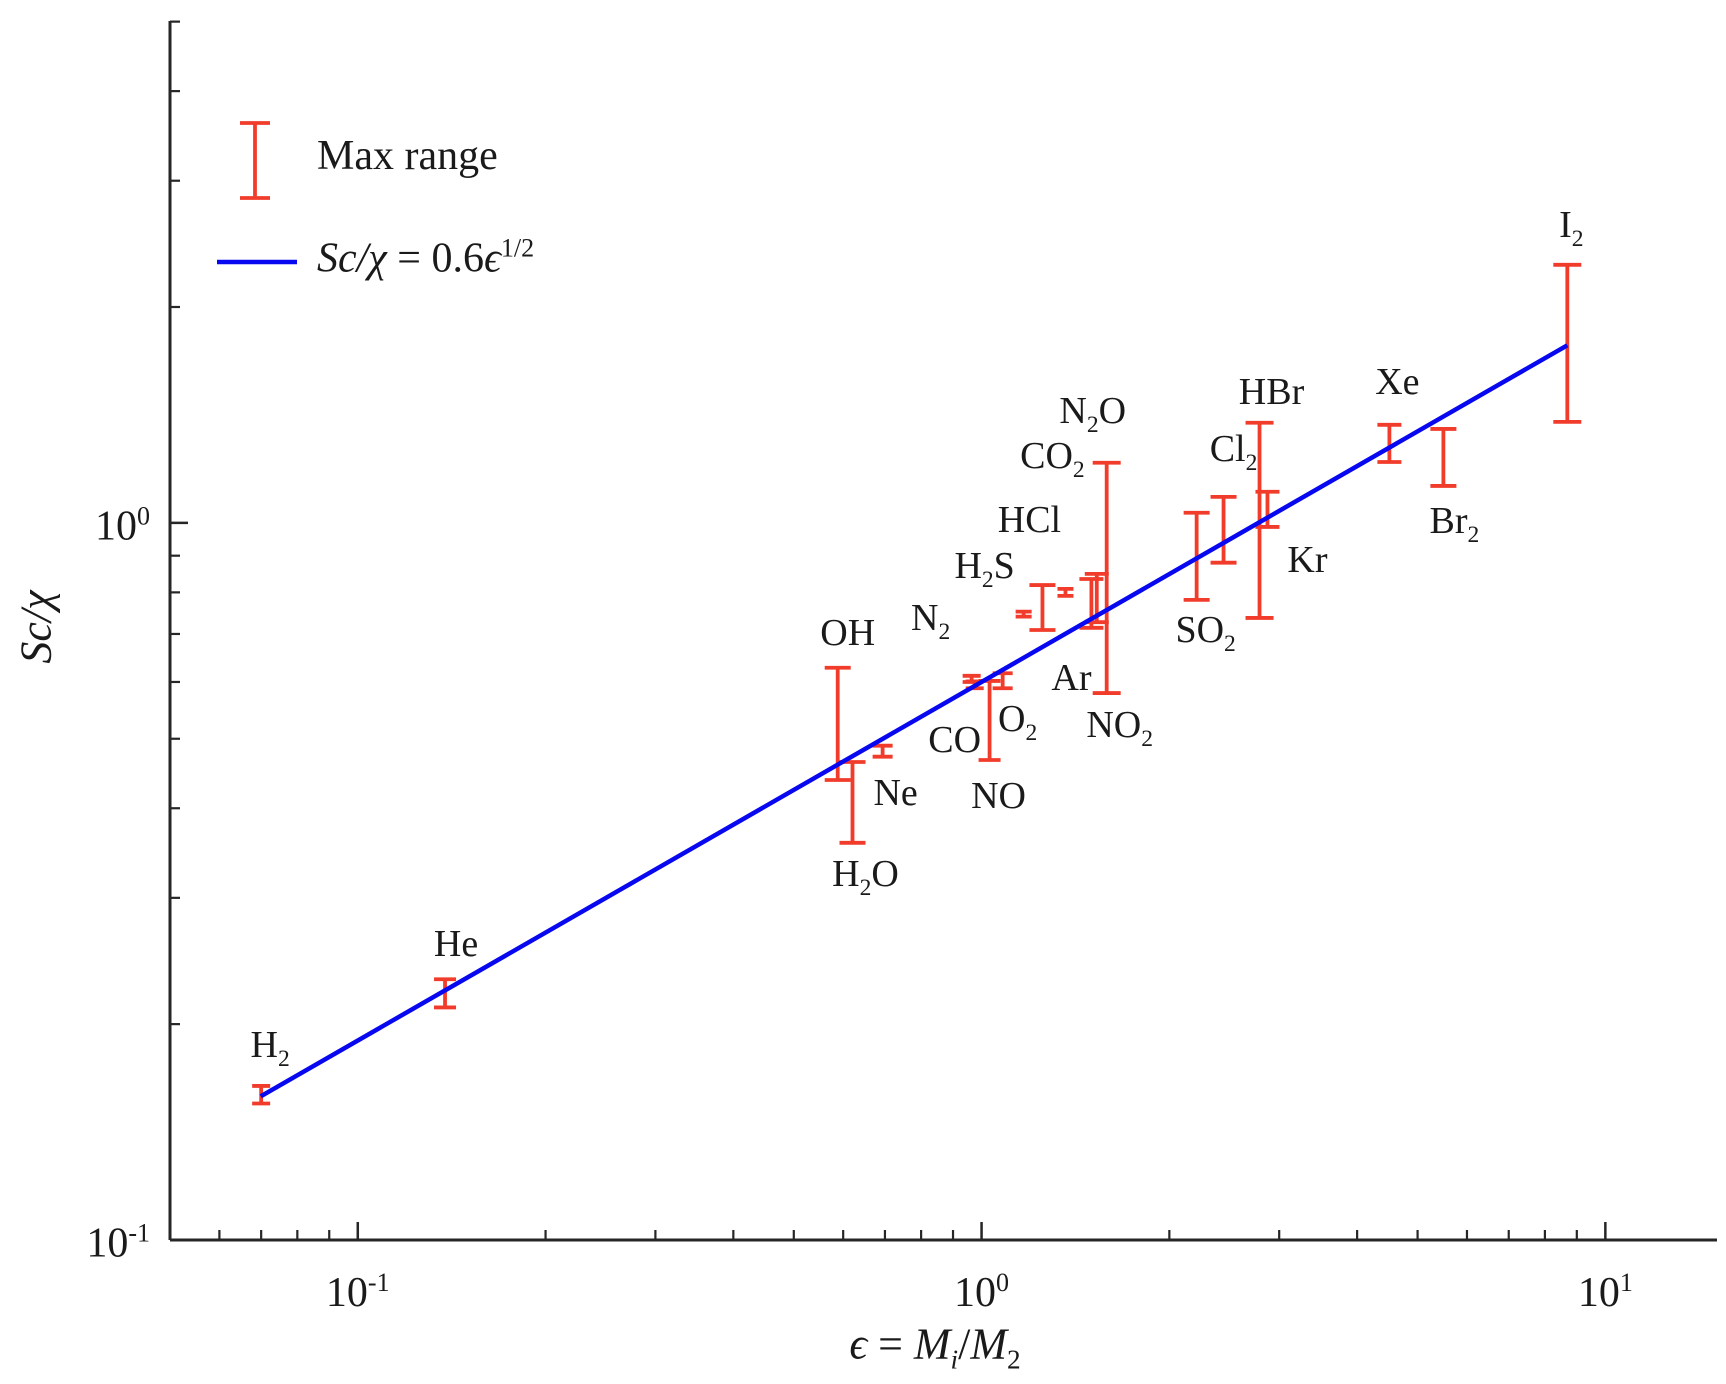  I want to click on errorbar-Kr, so click(1267, 509).